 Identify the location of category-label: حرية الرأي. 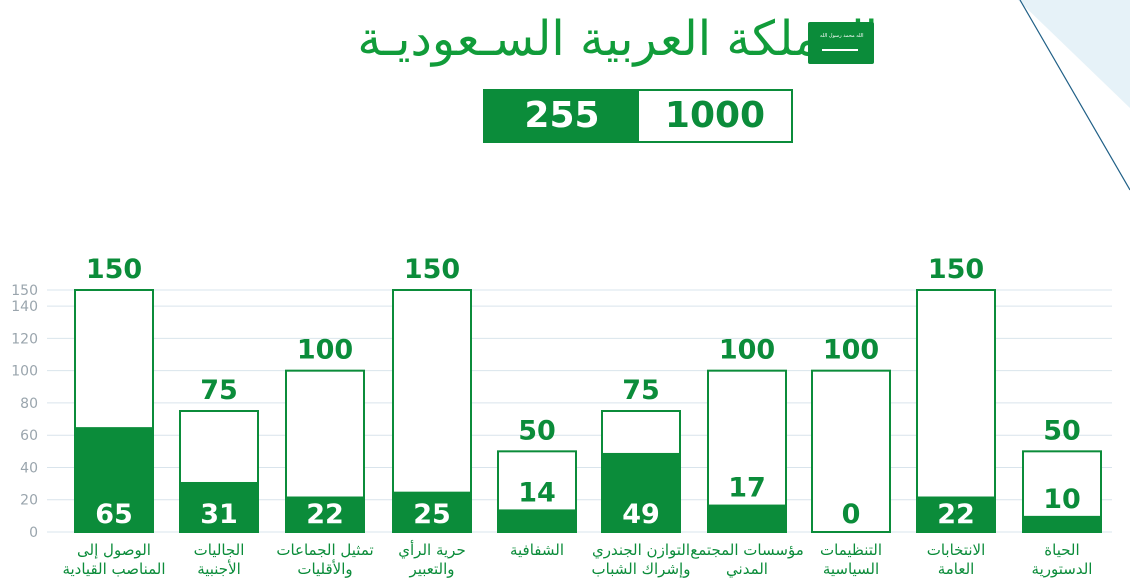
(431, 550).